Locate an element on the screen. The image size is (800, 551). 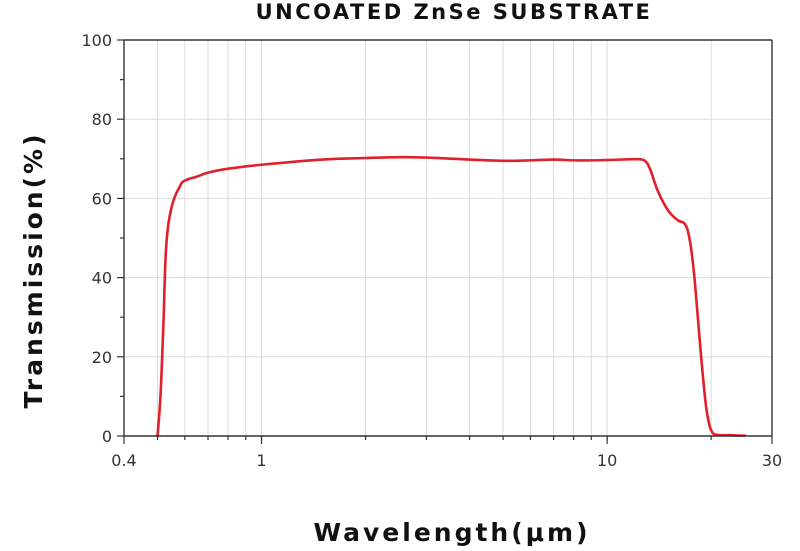
y-tick-label: 20 is located at coordinates (102, 357).